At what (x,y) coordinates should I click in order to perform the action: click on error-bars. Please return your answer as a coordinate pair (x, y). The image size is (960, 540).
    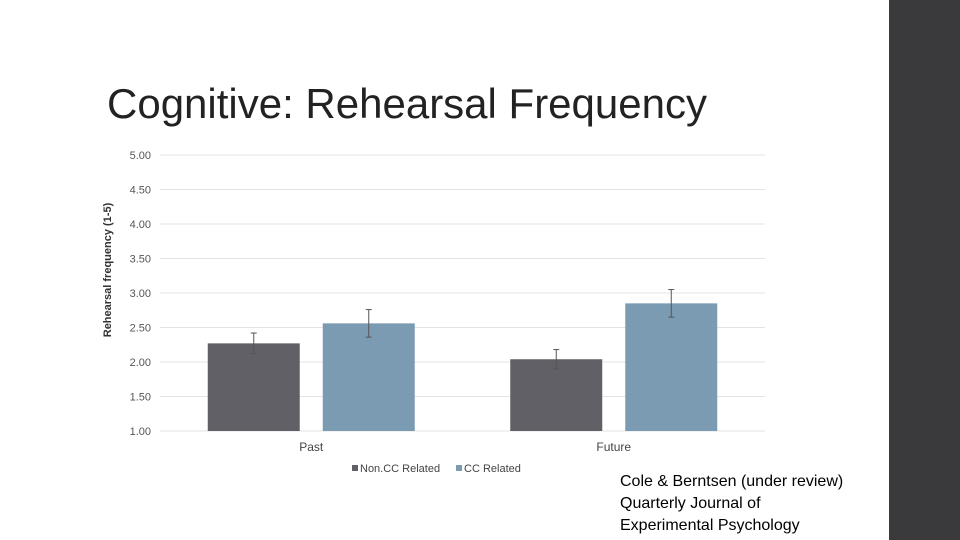
    Looking at the image, I should click on (462, 329).